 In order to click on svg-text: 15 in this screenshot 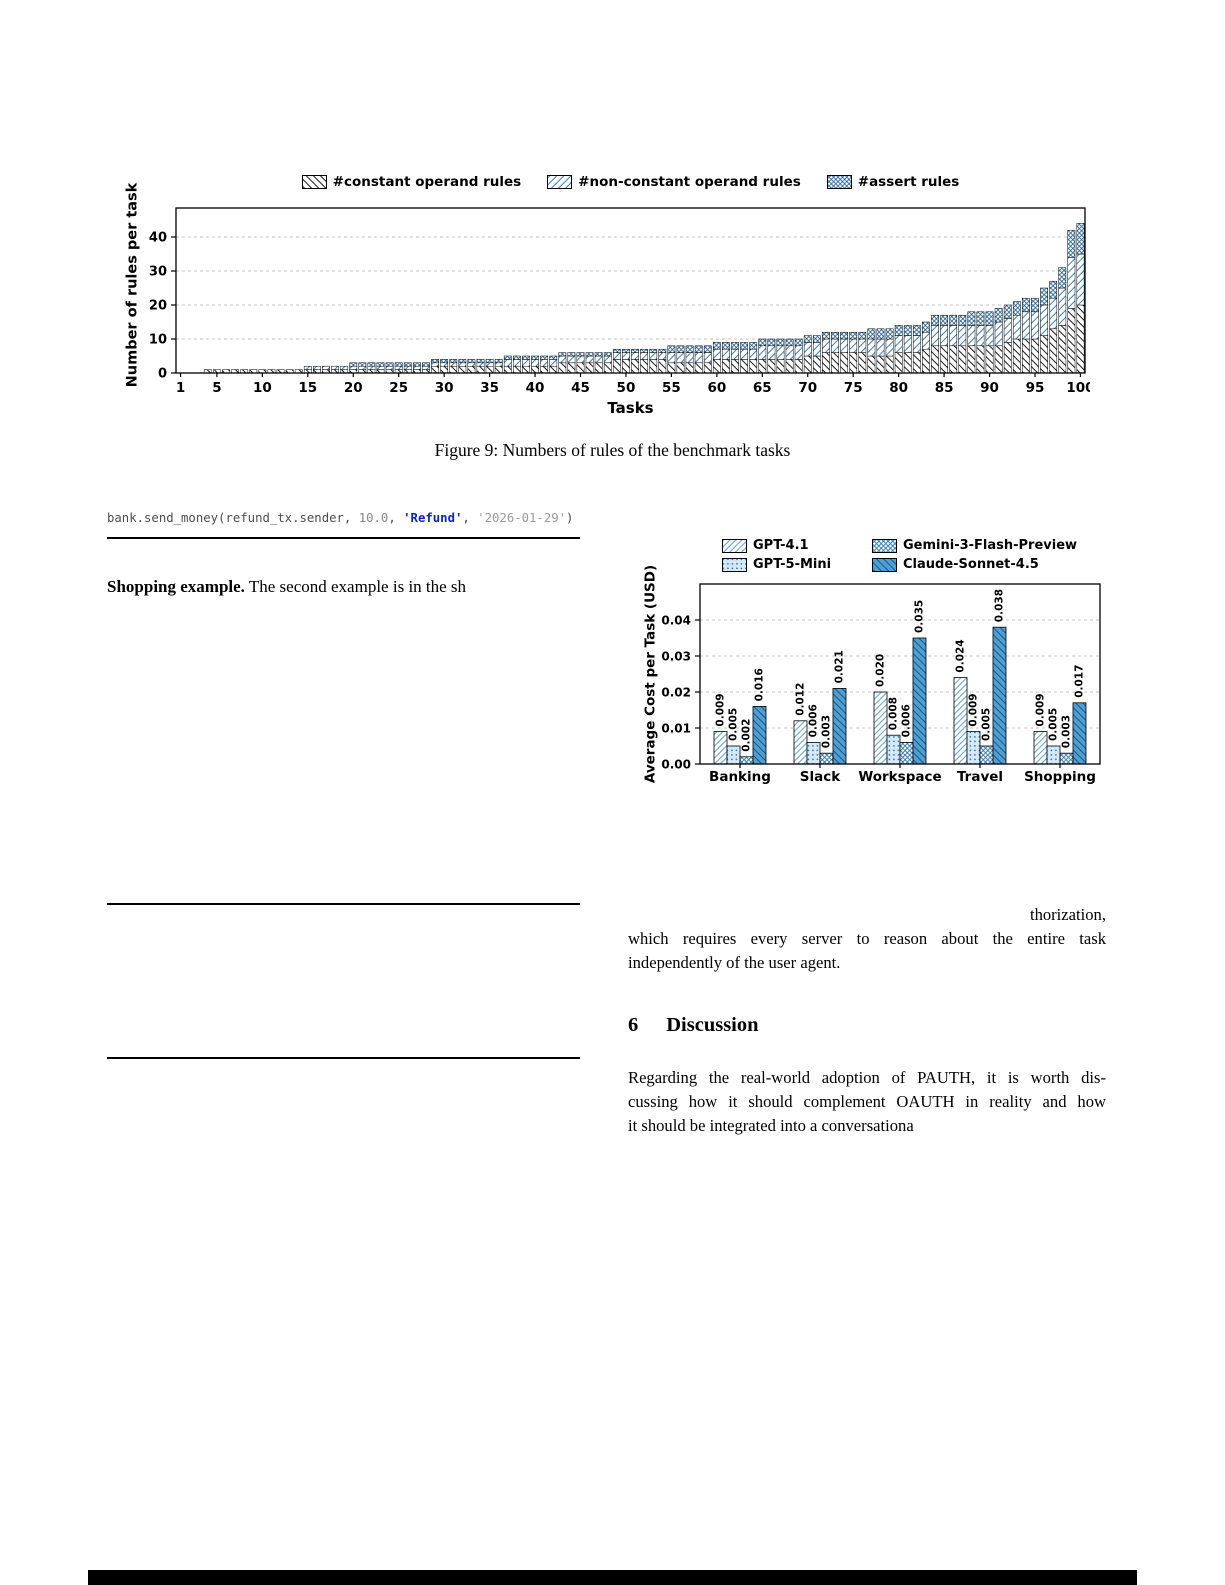, I will do `click(307, 388)`.